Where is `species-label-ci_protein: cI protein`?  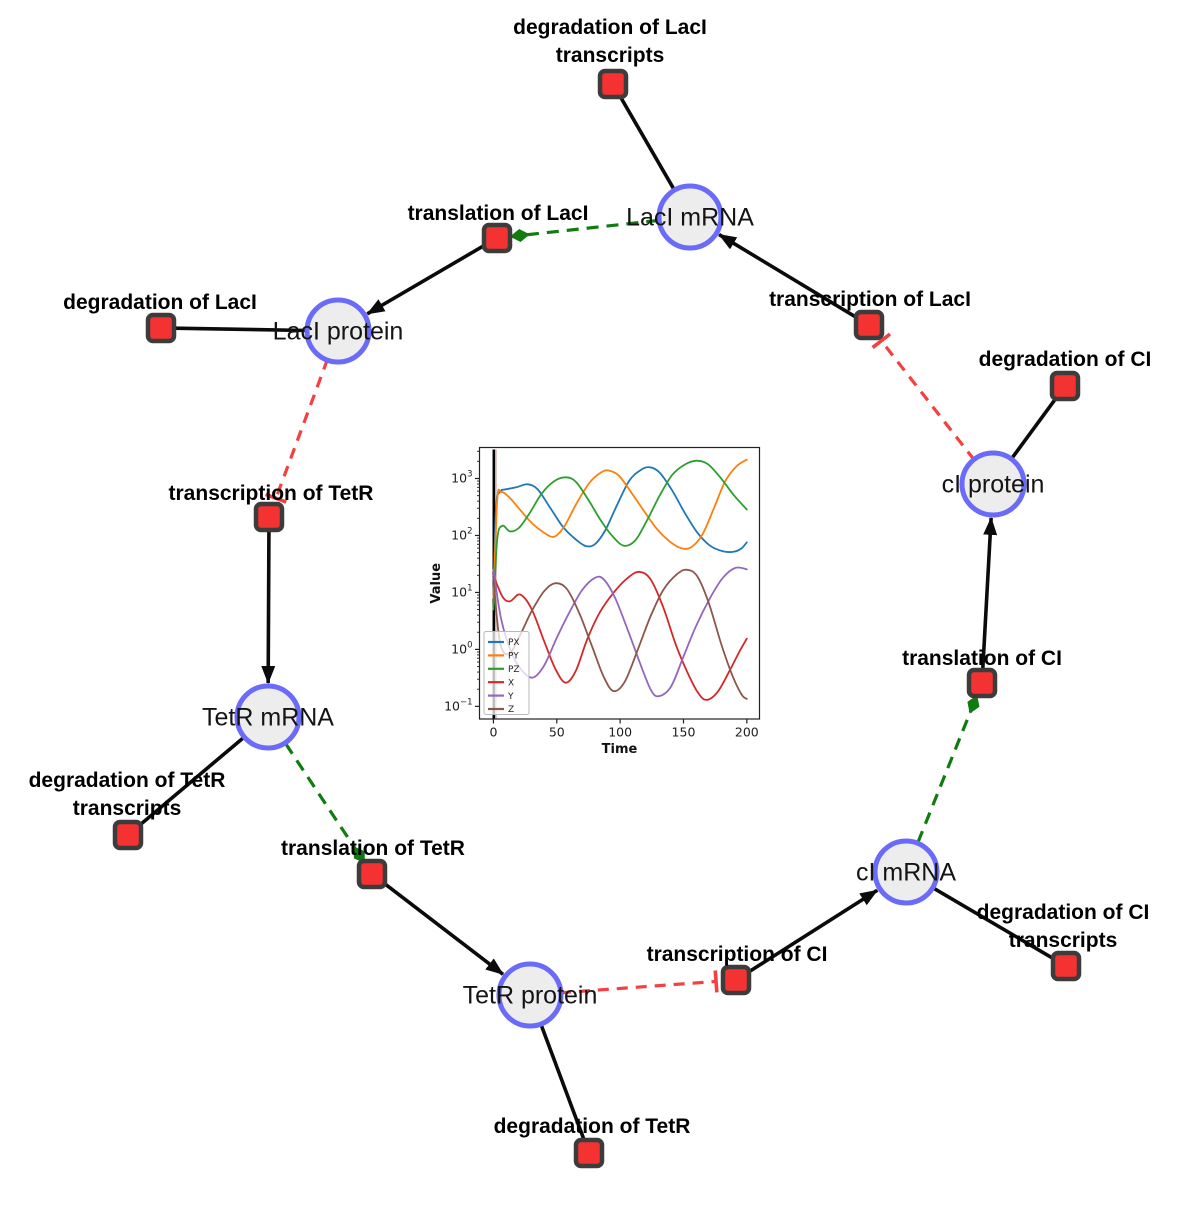 species-label-ci_protein: cI protein is located at coordinates (993, 485).